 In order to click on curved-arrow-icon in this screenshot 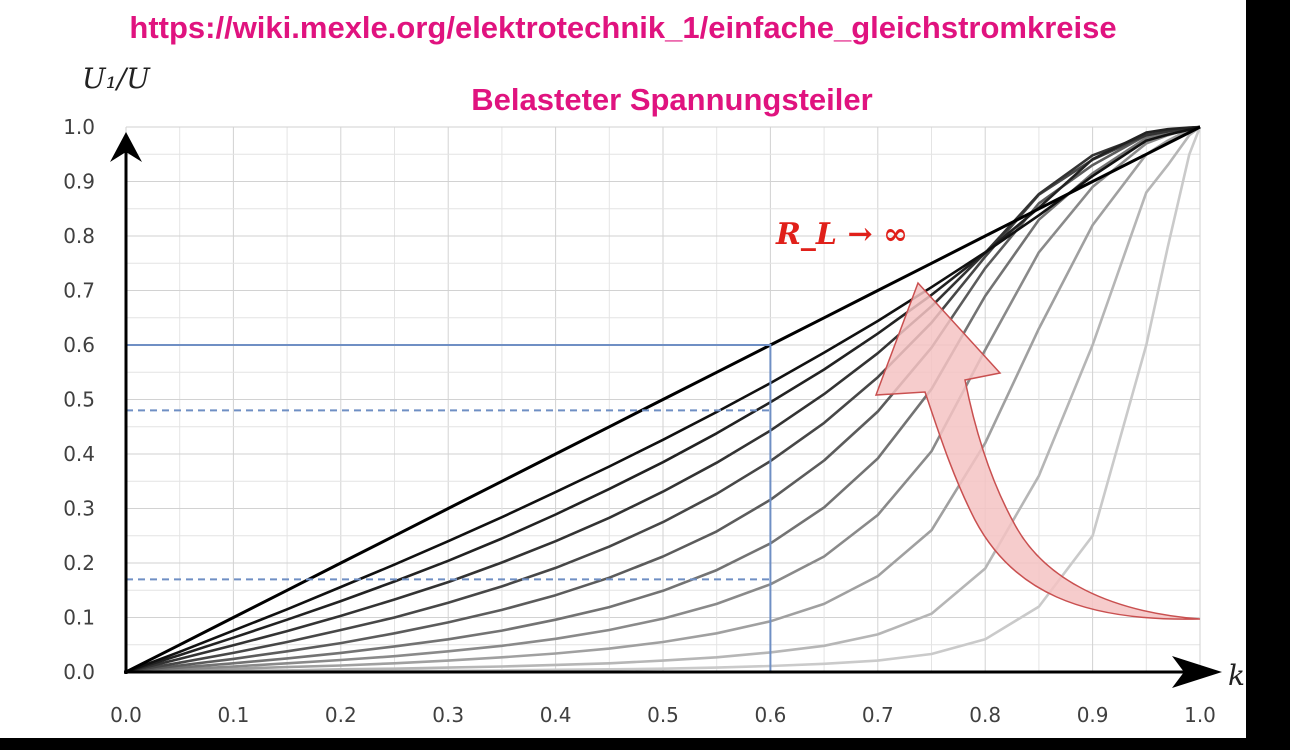, I will do `click(1037, 450)`.